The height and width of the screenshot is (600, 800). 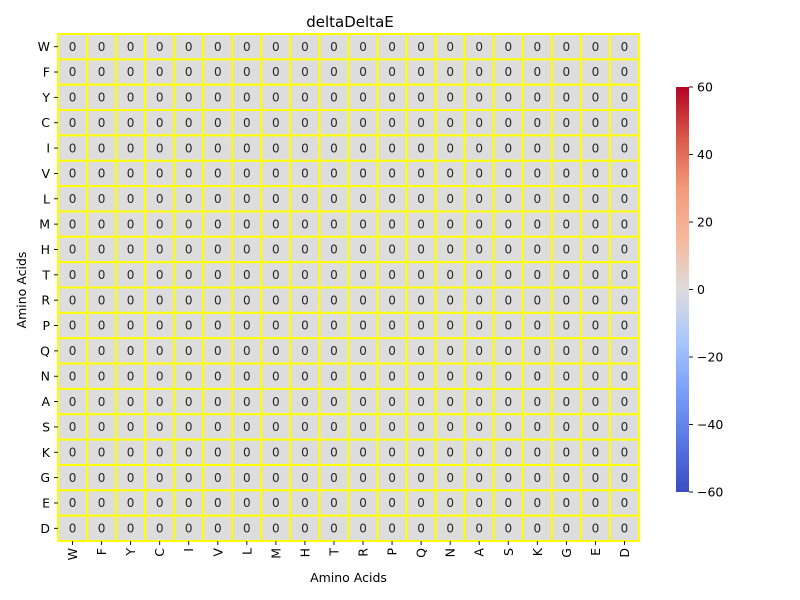 I want to click on y-tick-label: H, so click(x=45, y=249).